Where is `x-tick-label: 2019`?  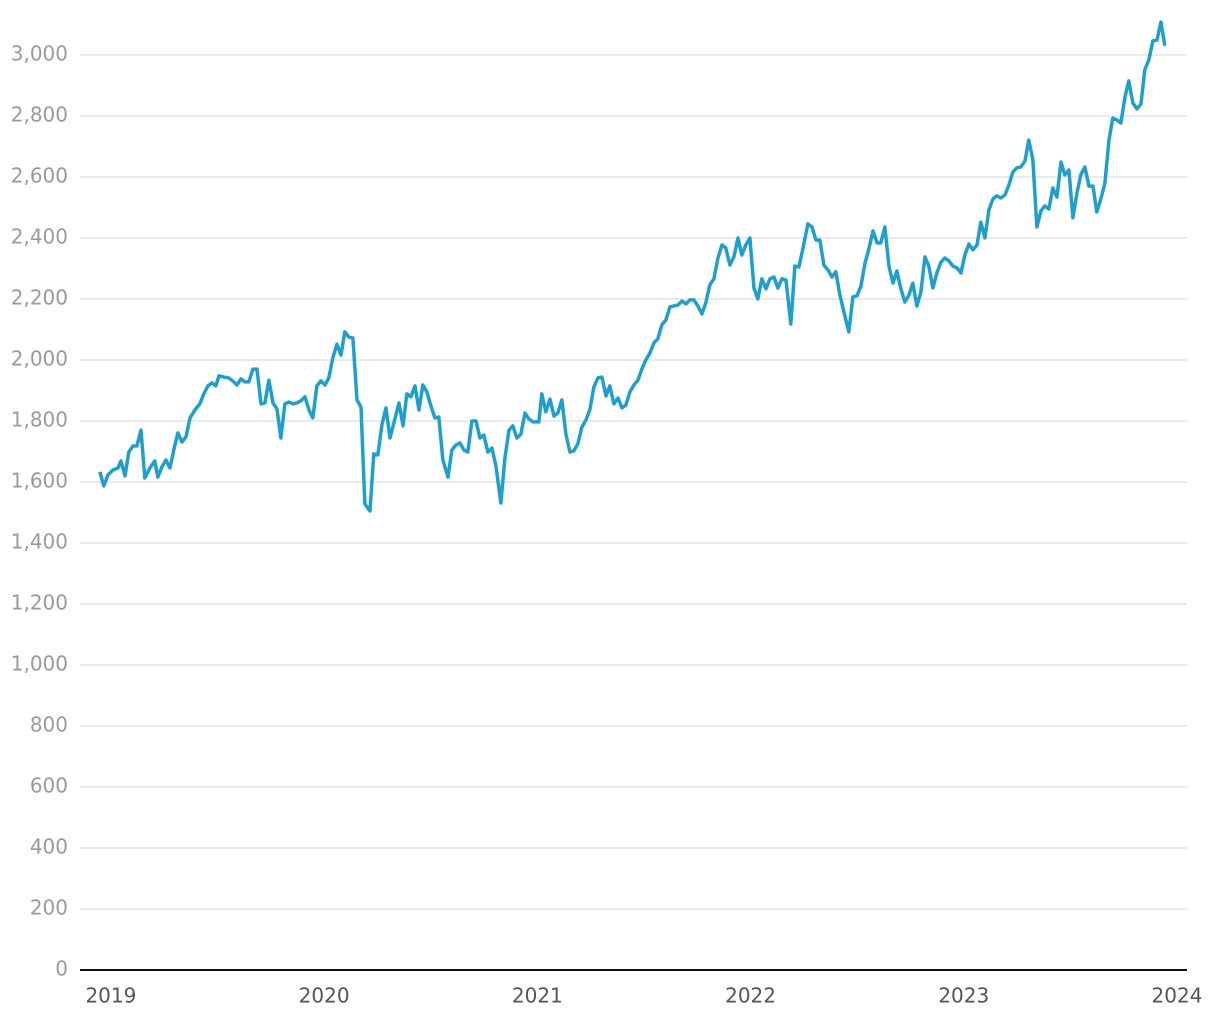
x-tick-label: 2019 is located at coordinates (110, 996).